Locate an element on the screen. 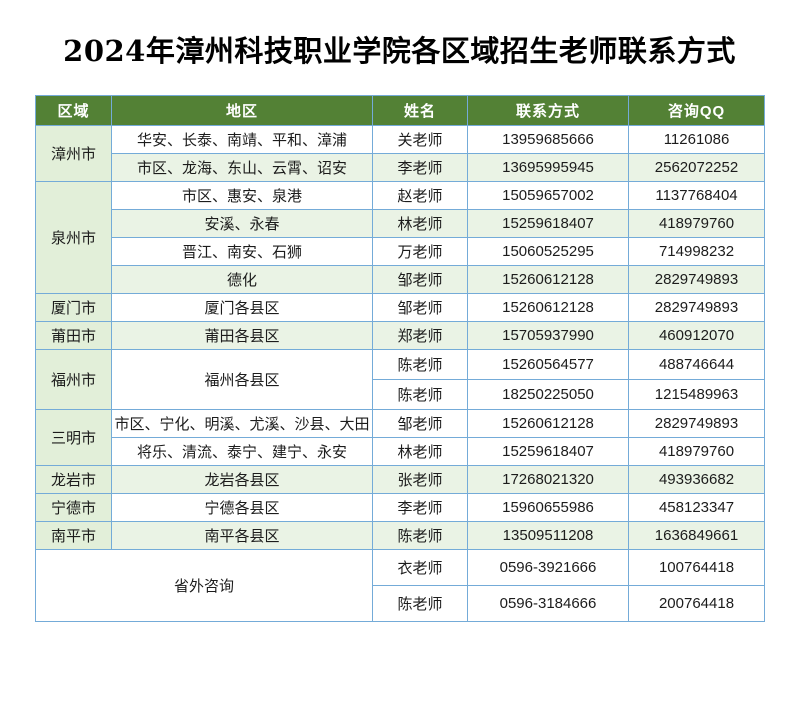  region-cell: 福州市 is located at coordinates (73, 380).